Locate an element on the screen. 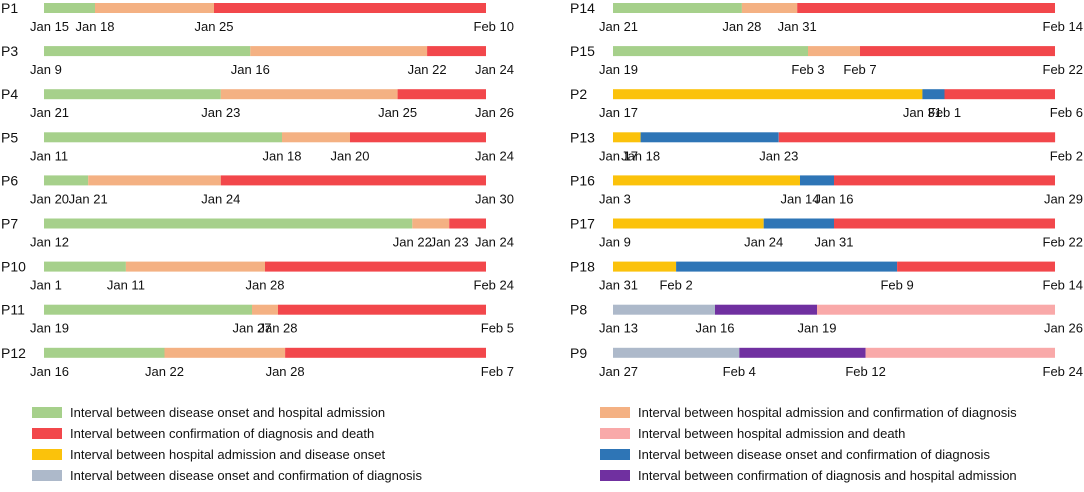 The width and height of the screenshot is (1084, 492). patient-label: P12 is located at coordinates (13, 353).